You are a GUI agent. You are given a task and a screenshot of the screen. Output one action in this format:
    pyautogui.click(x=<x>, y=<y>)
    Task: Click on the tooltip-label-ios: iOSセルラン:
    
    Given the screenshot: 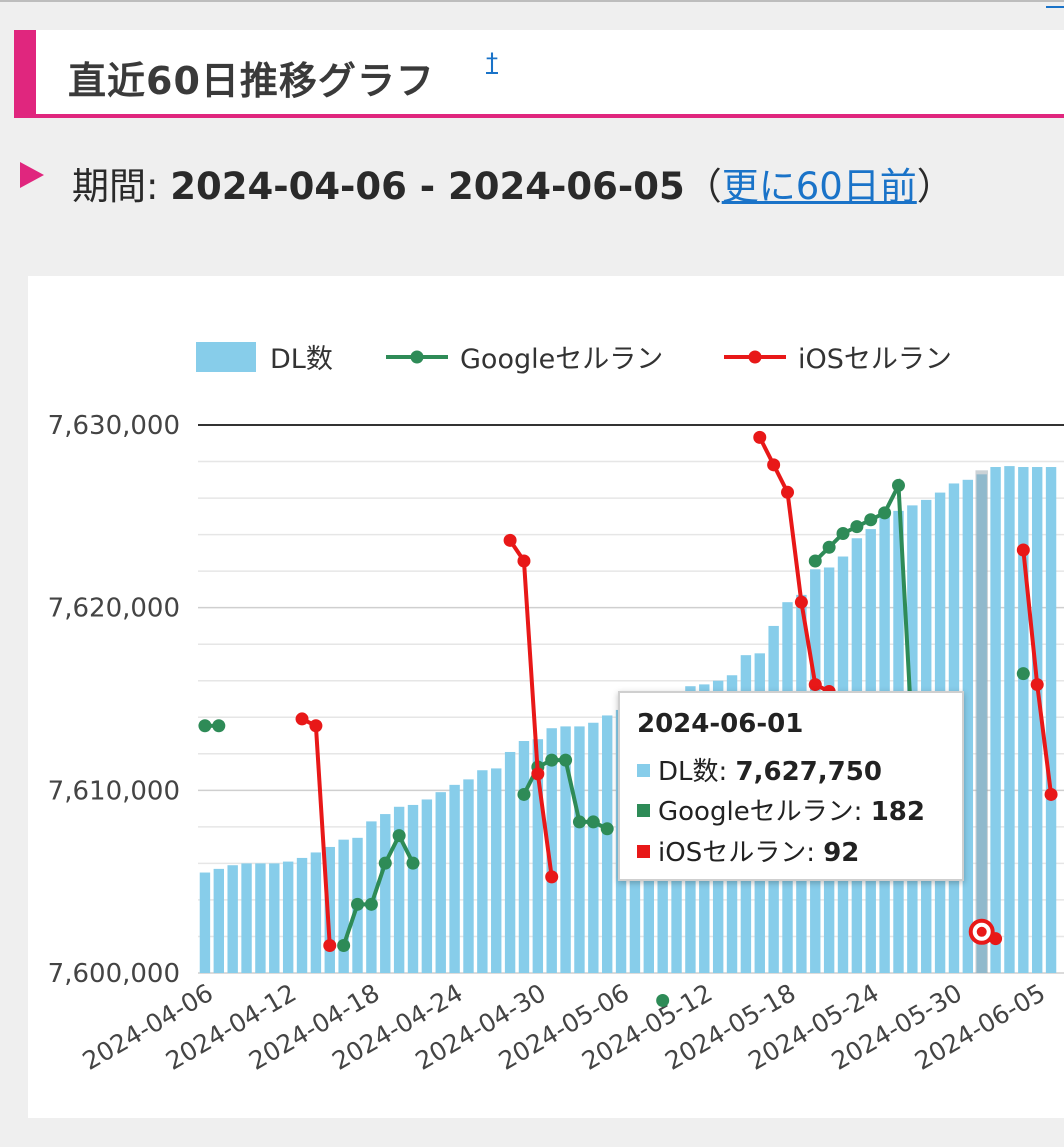 What is the action you would take?
    pyautogui.click(x=741, y=853)
    